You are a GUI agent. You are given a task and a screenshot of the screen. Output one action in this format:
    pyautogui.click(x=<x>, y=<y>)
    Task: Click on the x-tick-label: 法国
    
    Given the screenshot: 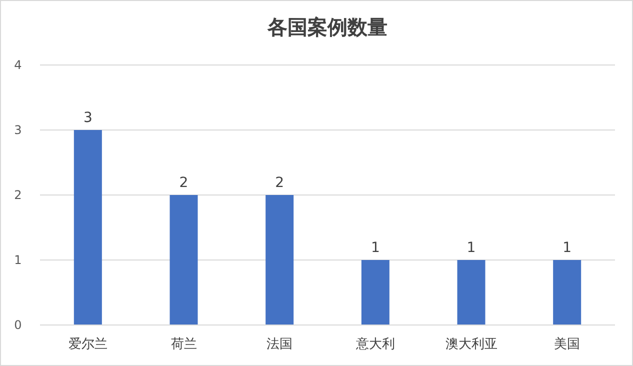 What is the action you would take?
    pyautogui.click(x=279, y=344)
    